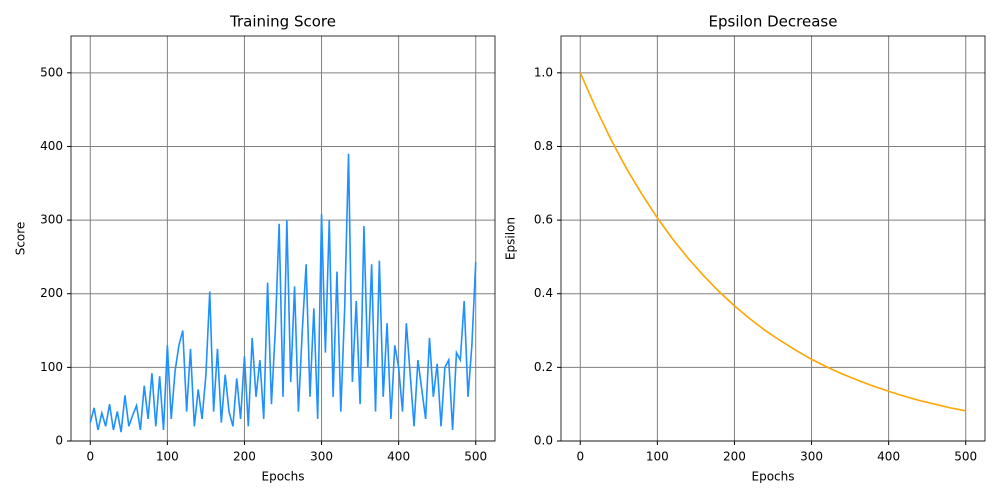 The width and height of the screenshot is (1000, 500). Describe the element at coordinates (51, 220) in the screenshot. I see `y-tick-label: 300` at that location.